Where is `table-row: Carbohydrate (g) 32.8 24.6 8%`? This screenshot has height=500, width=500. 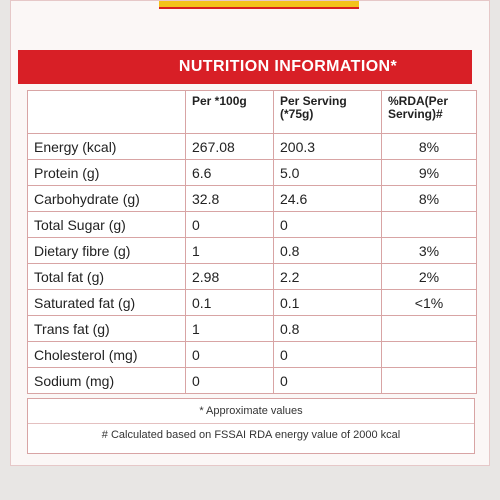
table-row: Carbohydrate (g) 32.8 24.6 8% is located at coordinates (252, 198).